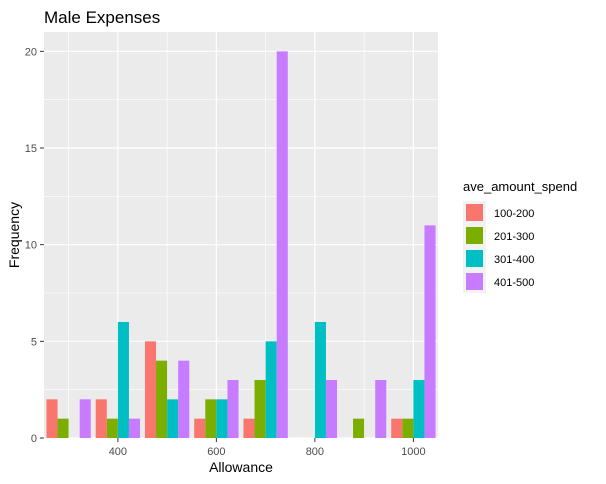 The image size is (606, 484). What do you see at coordinates (267, 448) in the screenshot?
I see `x-axis: 400 600 800 1000` at bounding box center [267, 448].